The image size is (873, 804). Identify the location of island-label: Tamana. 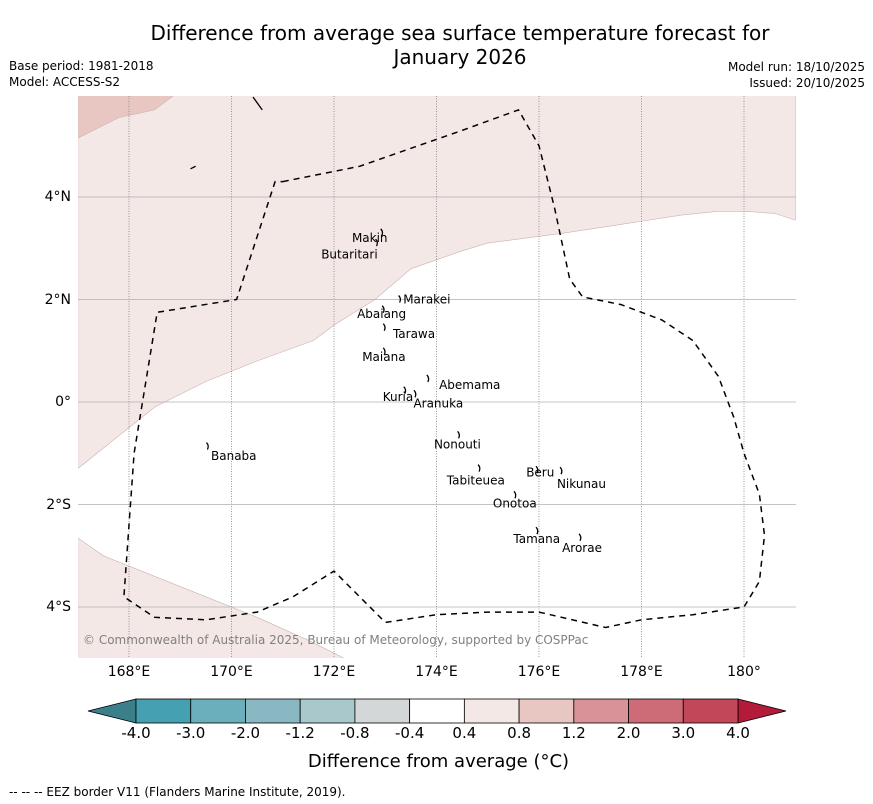
(536, 539).